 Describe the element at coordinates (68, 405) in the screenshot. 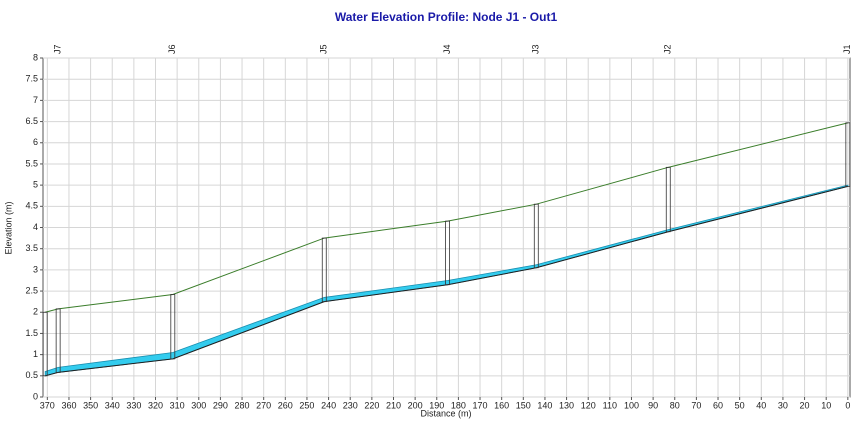

I see `x-tick-label: 360` at that location.